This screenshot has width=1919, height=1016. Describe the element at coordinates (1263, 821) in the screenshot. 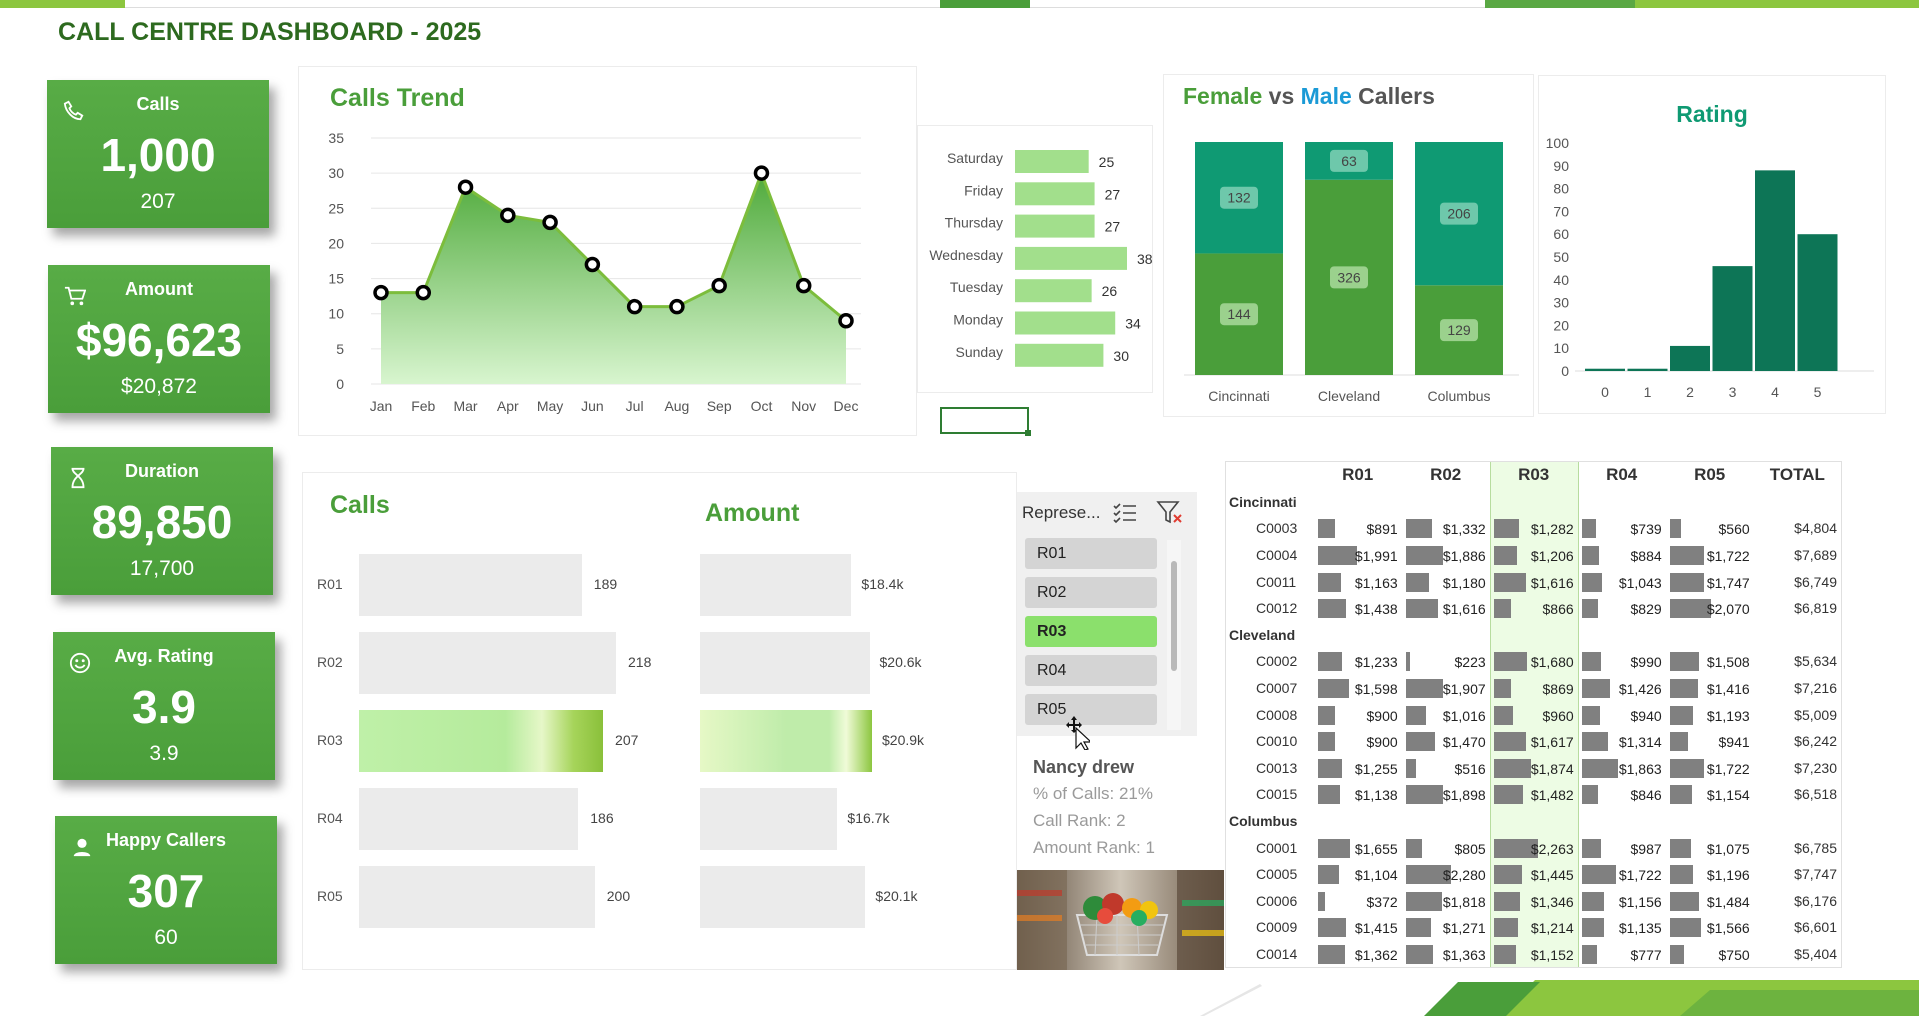

I see `city-label: Columbus` at that location.